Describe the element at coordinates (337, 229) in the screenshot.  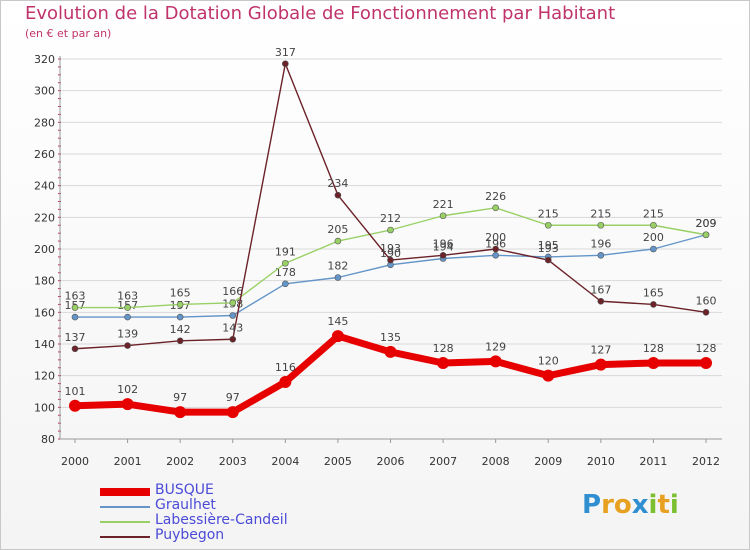
I see `data-label: 205` at that location.